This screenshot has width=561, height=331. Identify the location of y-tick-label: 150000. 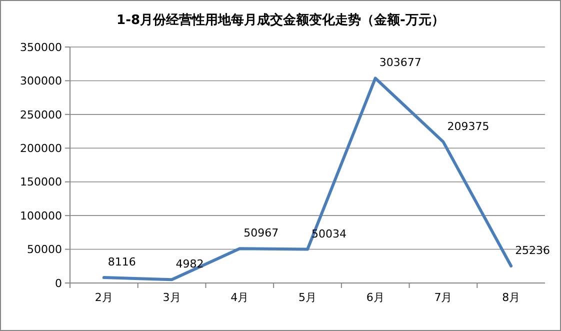
(41, 182).